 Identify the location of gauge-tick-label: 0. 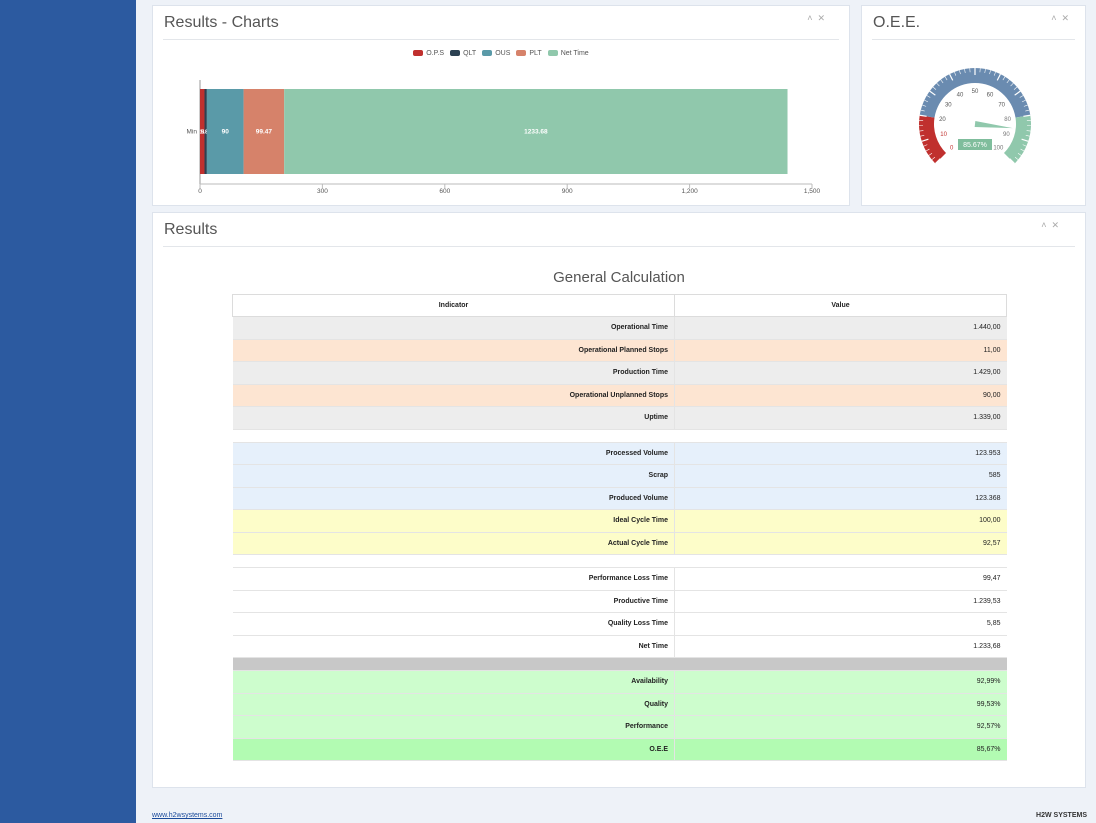
(952, 148).